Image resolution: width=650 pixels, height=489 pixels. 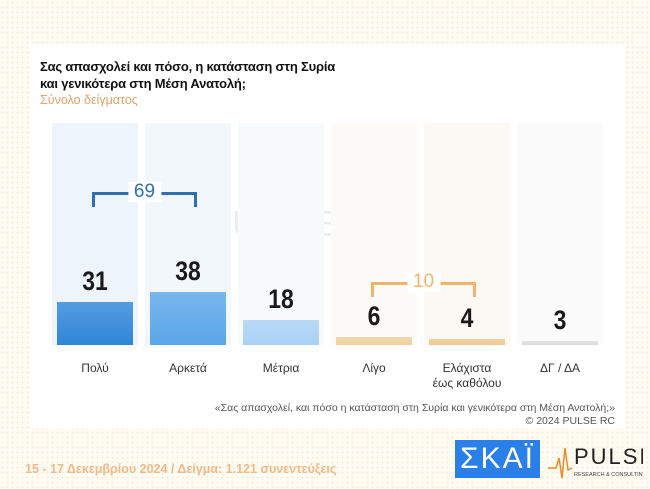 What do you see at coordinates (281, 298) in the screenshot?
I see `data-label: 18` at bounding box center [281, 298].